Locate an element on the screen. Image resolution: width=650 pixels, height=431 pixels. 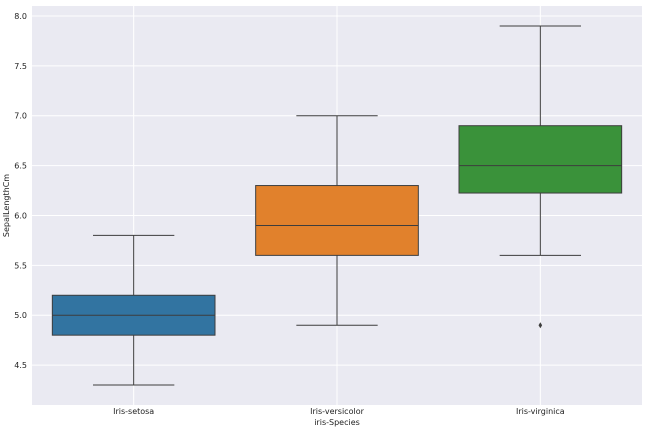
x-tick-labels: Iris-setosa Iris-versicolor Iris-virginica is located at coordinates (339, 411).